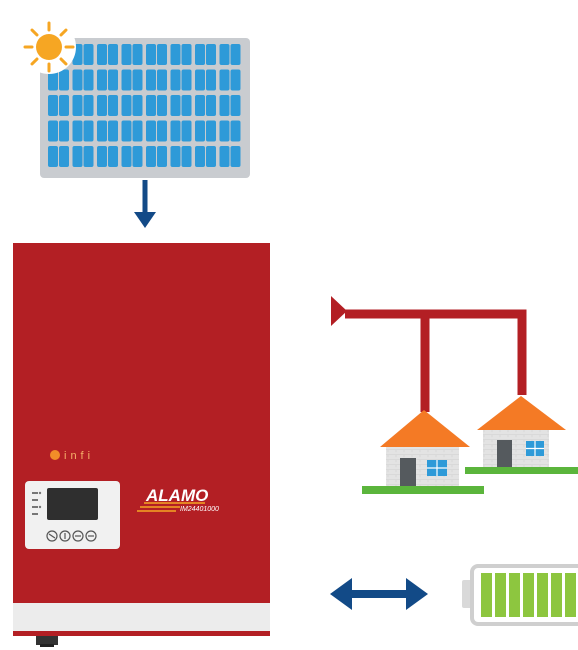 The width and height of the screenshot is (578, 650). I want to click on product-branding: ALAMO IM24401000, so click(178, 499).